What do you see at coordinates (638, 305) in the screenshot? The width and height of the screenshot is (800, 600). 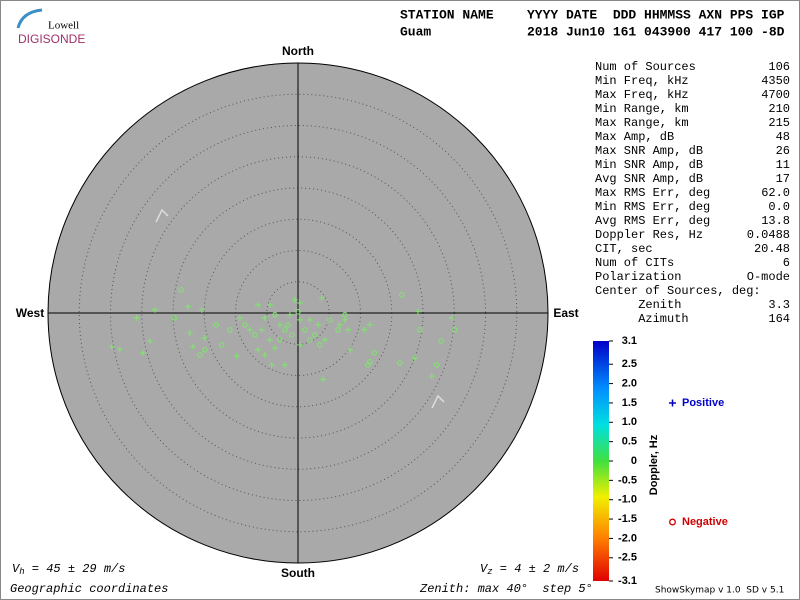 I see `stat-label: Zenith` at bounding box center [638, 305].